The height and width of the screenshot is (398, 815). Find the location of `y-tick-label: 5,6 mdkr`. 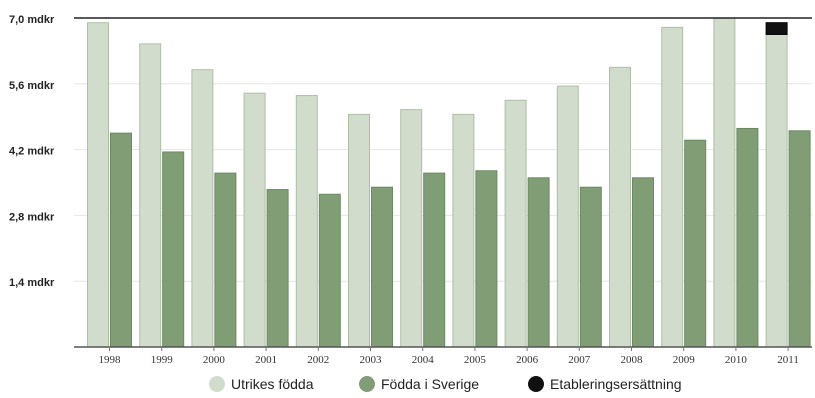

y-tick-label: 5,6 mdkr is located at coordinates (32, 86).